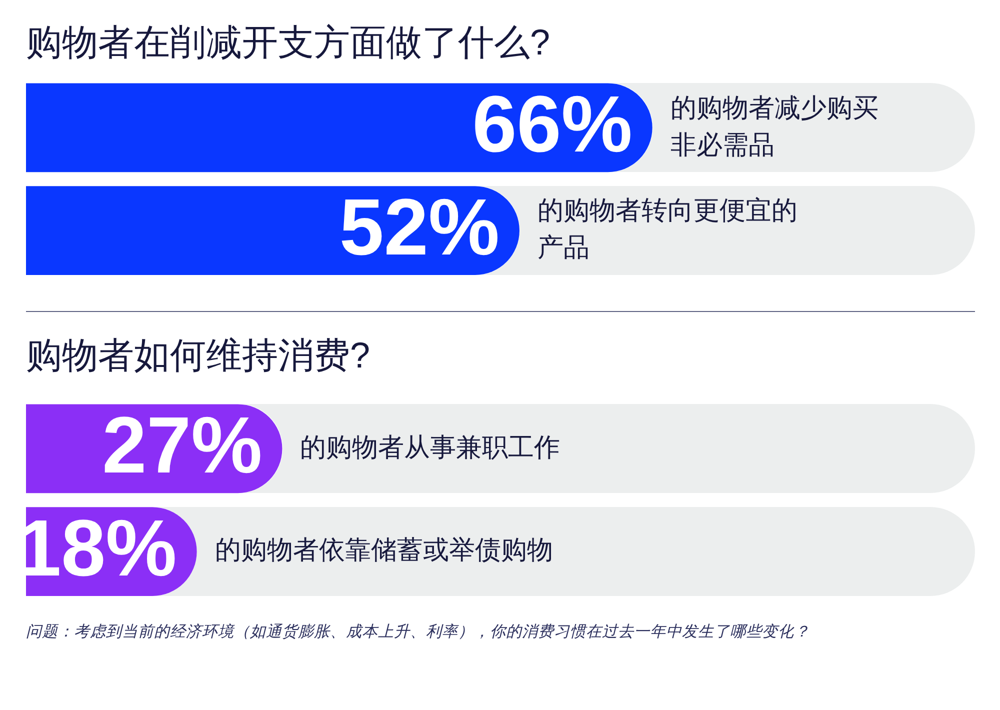  I want to click on data-label: 52%, so click(419, 227).